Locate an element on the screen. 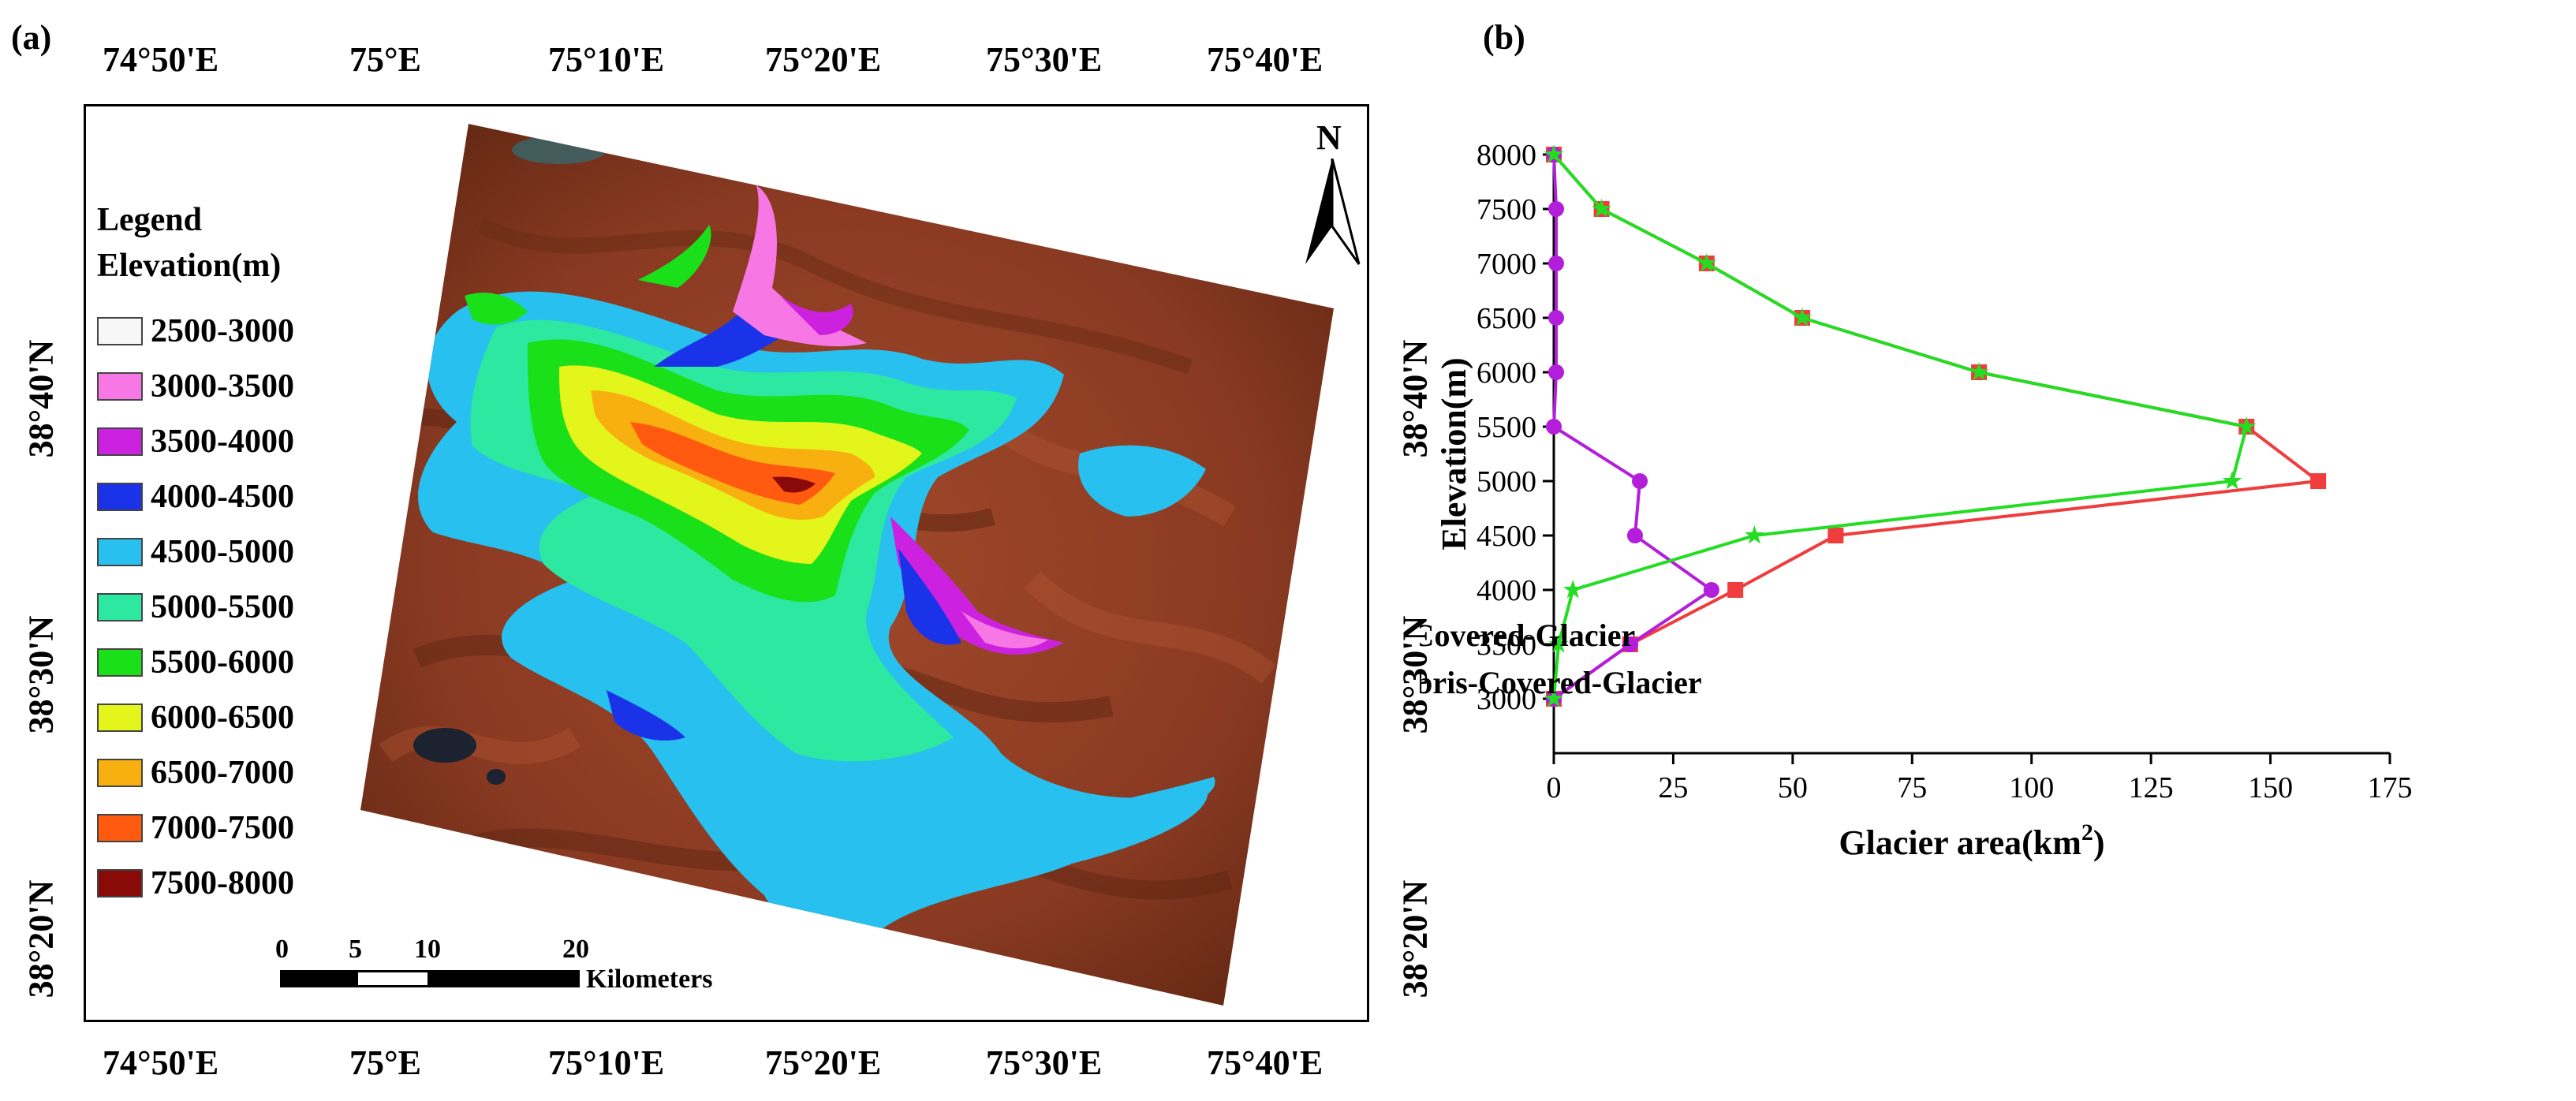 The height and width of the screenshot is (1101, 2576). x-tick-label: 50 is located at coordinates (1793, 788).